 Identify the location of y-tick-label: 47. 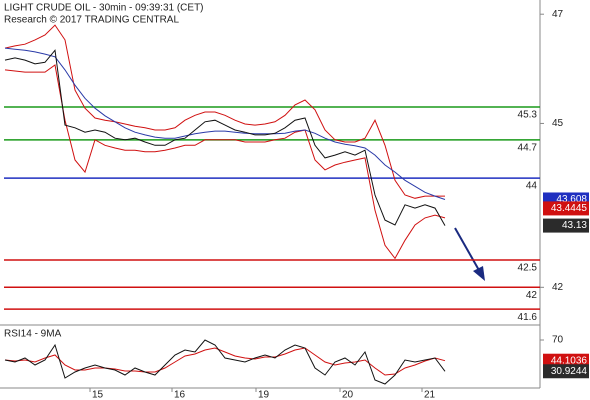
(558, 14).